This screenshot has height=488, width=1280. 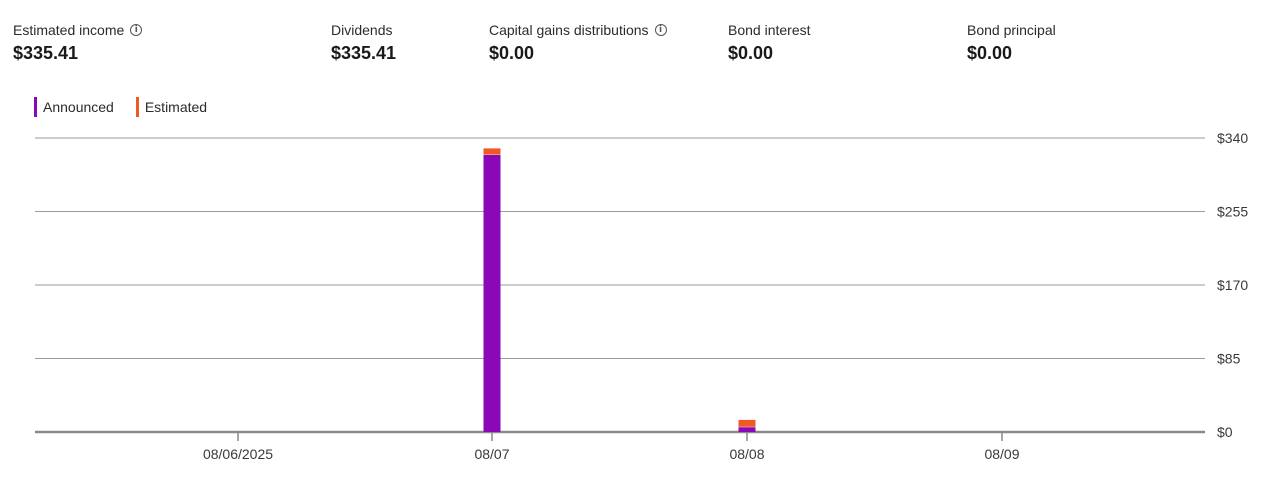 I want to click on legend-swatch-announced, so click(x=35, y=107).